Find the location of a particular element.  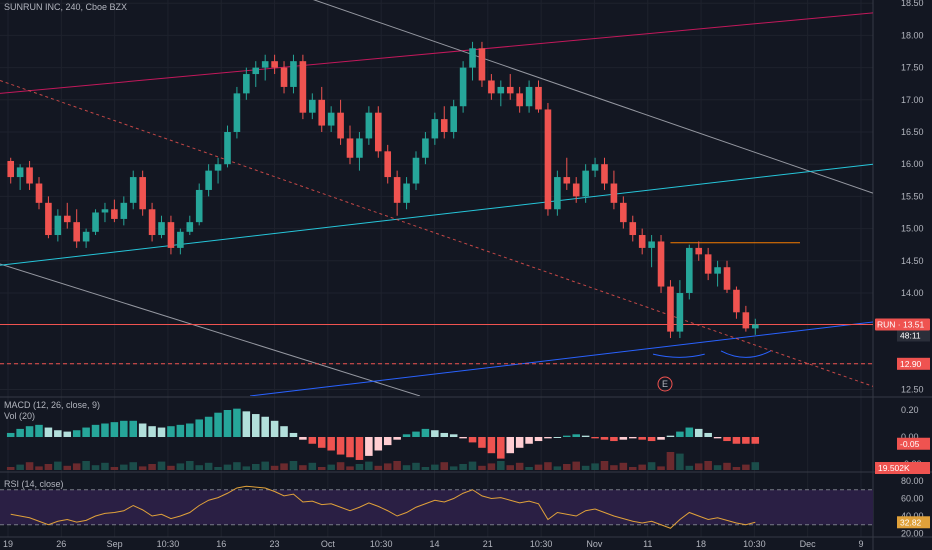

time-tick-label: 11 is located at coordinates (647, 544).